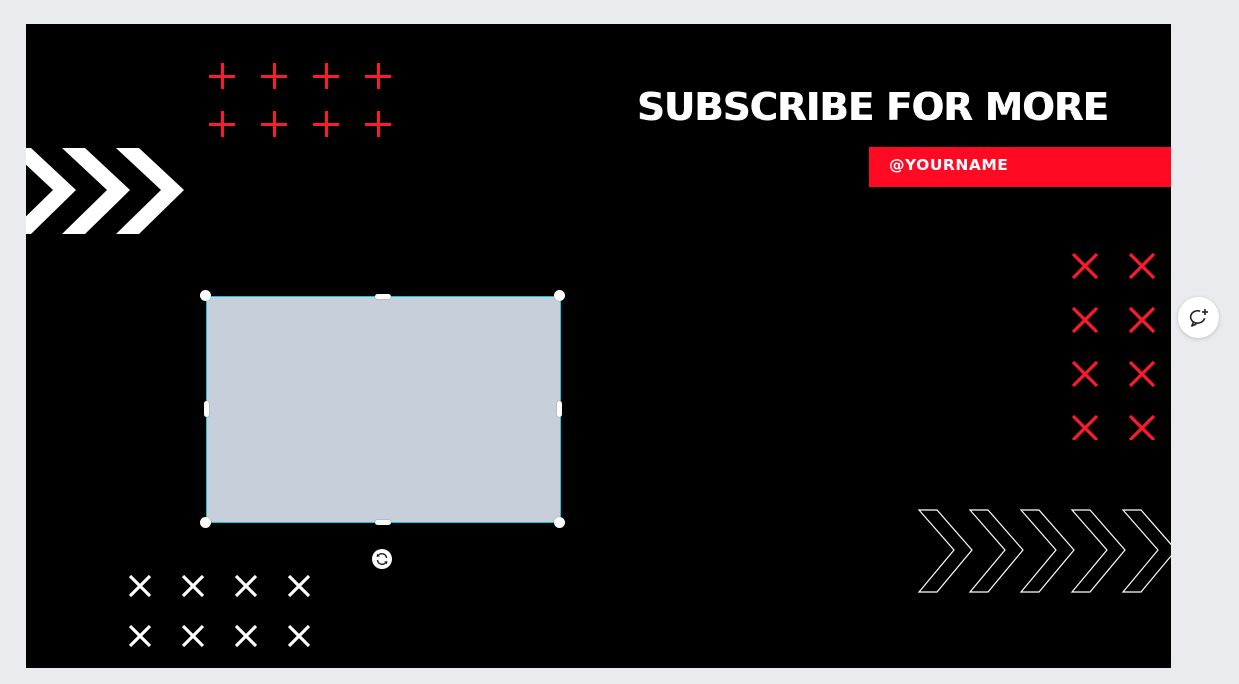 This screenshot has height=684, width=1239. I want to click on rotate-icon, so click(382, 559).